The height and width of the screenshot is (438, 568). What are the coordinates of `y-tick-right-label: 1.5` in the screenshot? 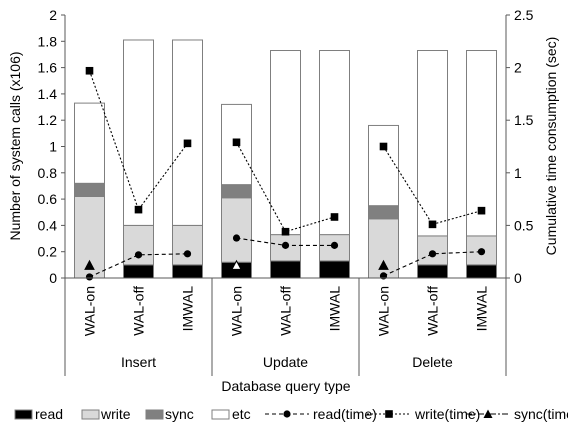 It's located at (524, 120).